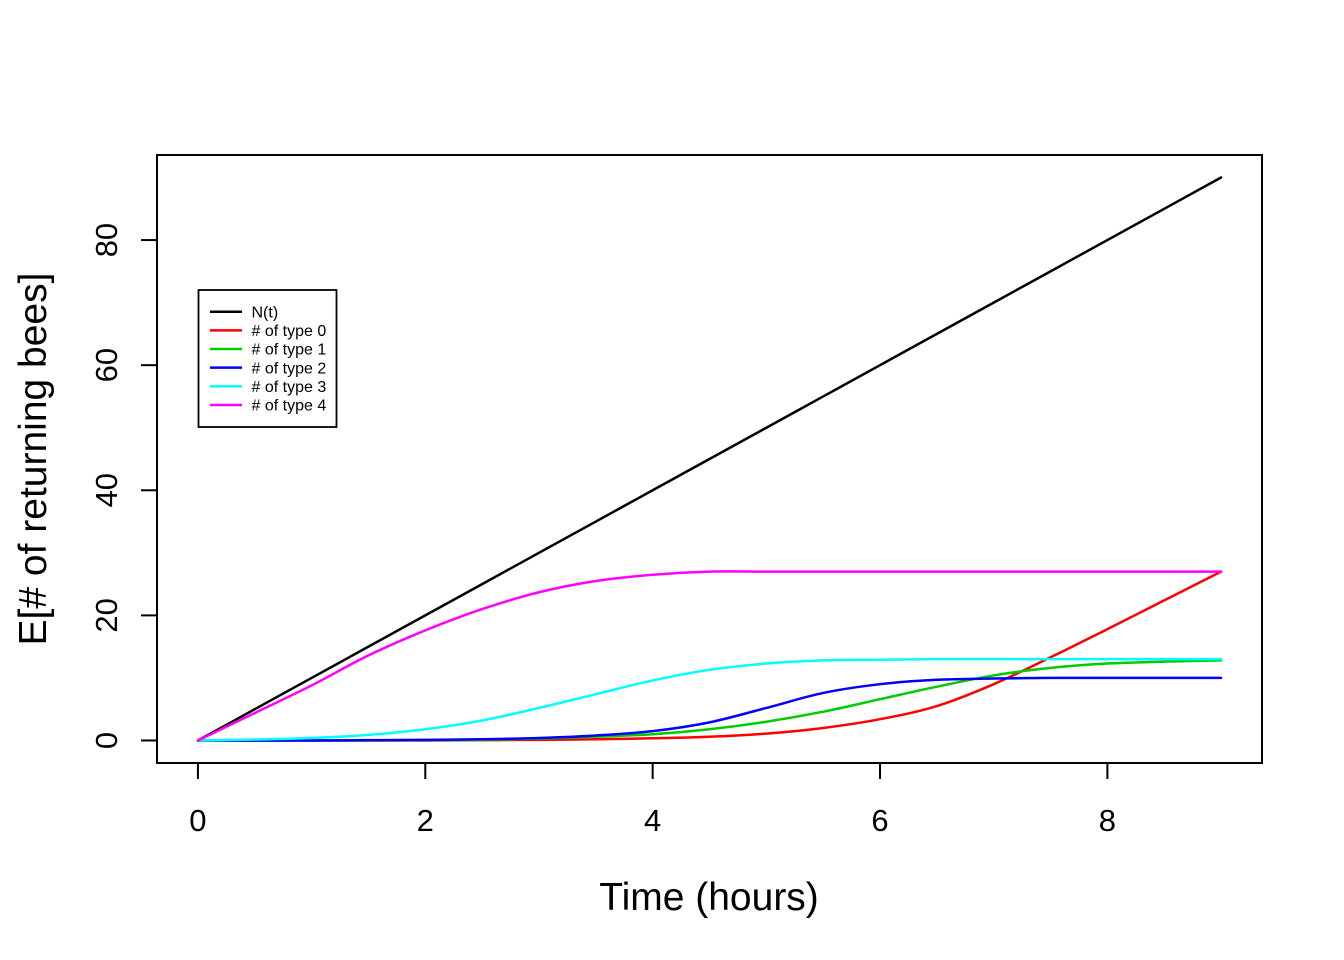 The image size is (1344, 960). What do you see at coordinates (879, 820) in the screenshot?
I see `x-tick-label: 6` at bounding box center [879, 820].